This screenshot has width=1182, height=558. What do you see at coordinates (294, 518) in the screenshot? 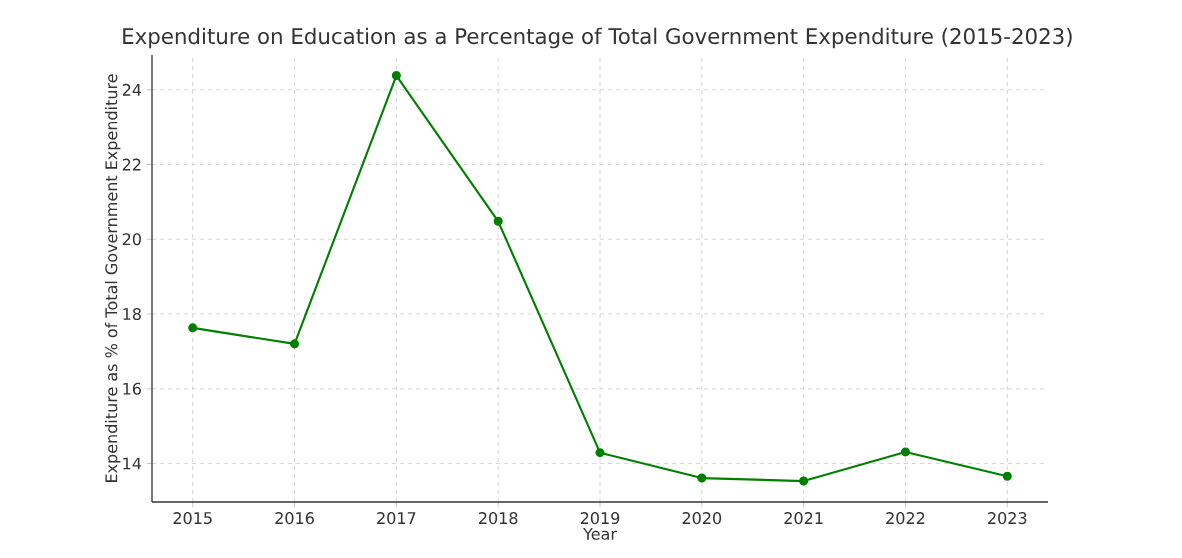
I see `x-tick-label: 2016` at bounding box center [294, 518].